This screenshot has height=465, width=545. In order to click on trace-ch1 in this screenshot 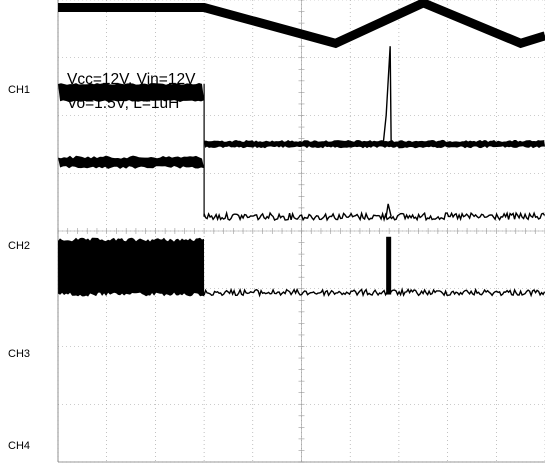, I will do `click(301, 24)`.